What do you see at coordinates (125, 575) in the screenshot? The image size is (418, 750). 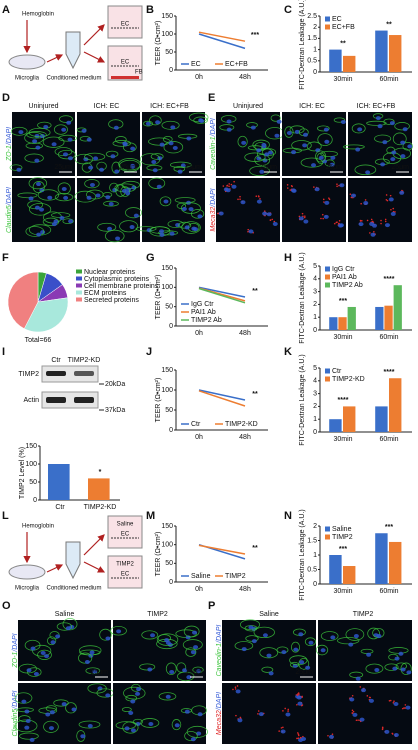 I see `well-label: EC` at bounding box center [125, 575].